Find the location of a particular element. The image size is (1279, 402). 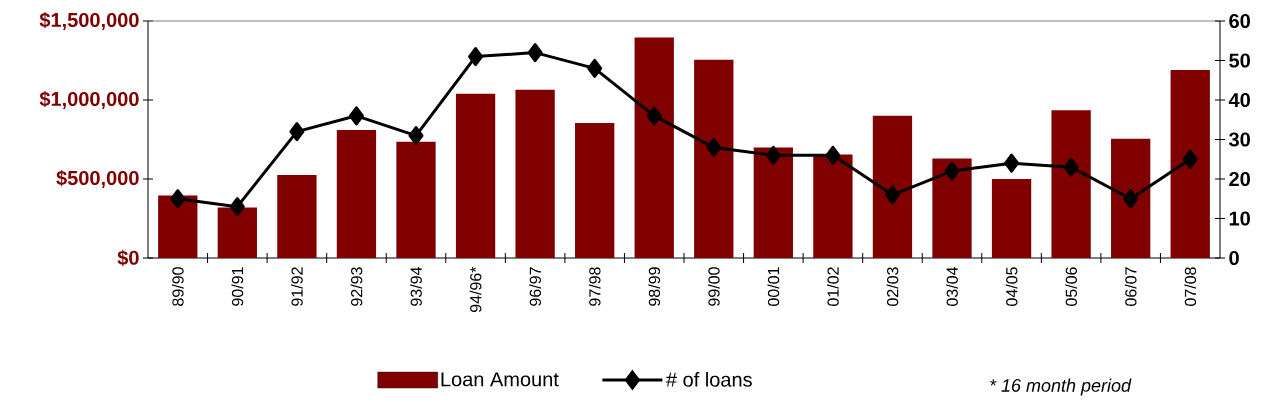

x-tick-label: 94/96* is located at coordinates (475, 289).